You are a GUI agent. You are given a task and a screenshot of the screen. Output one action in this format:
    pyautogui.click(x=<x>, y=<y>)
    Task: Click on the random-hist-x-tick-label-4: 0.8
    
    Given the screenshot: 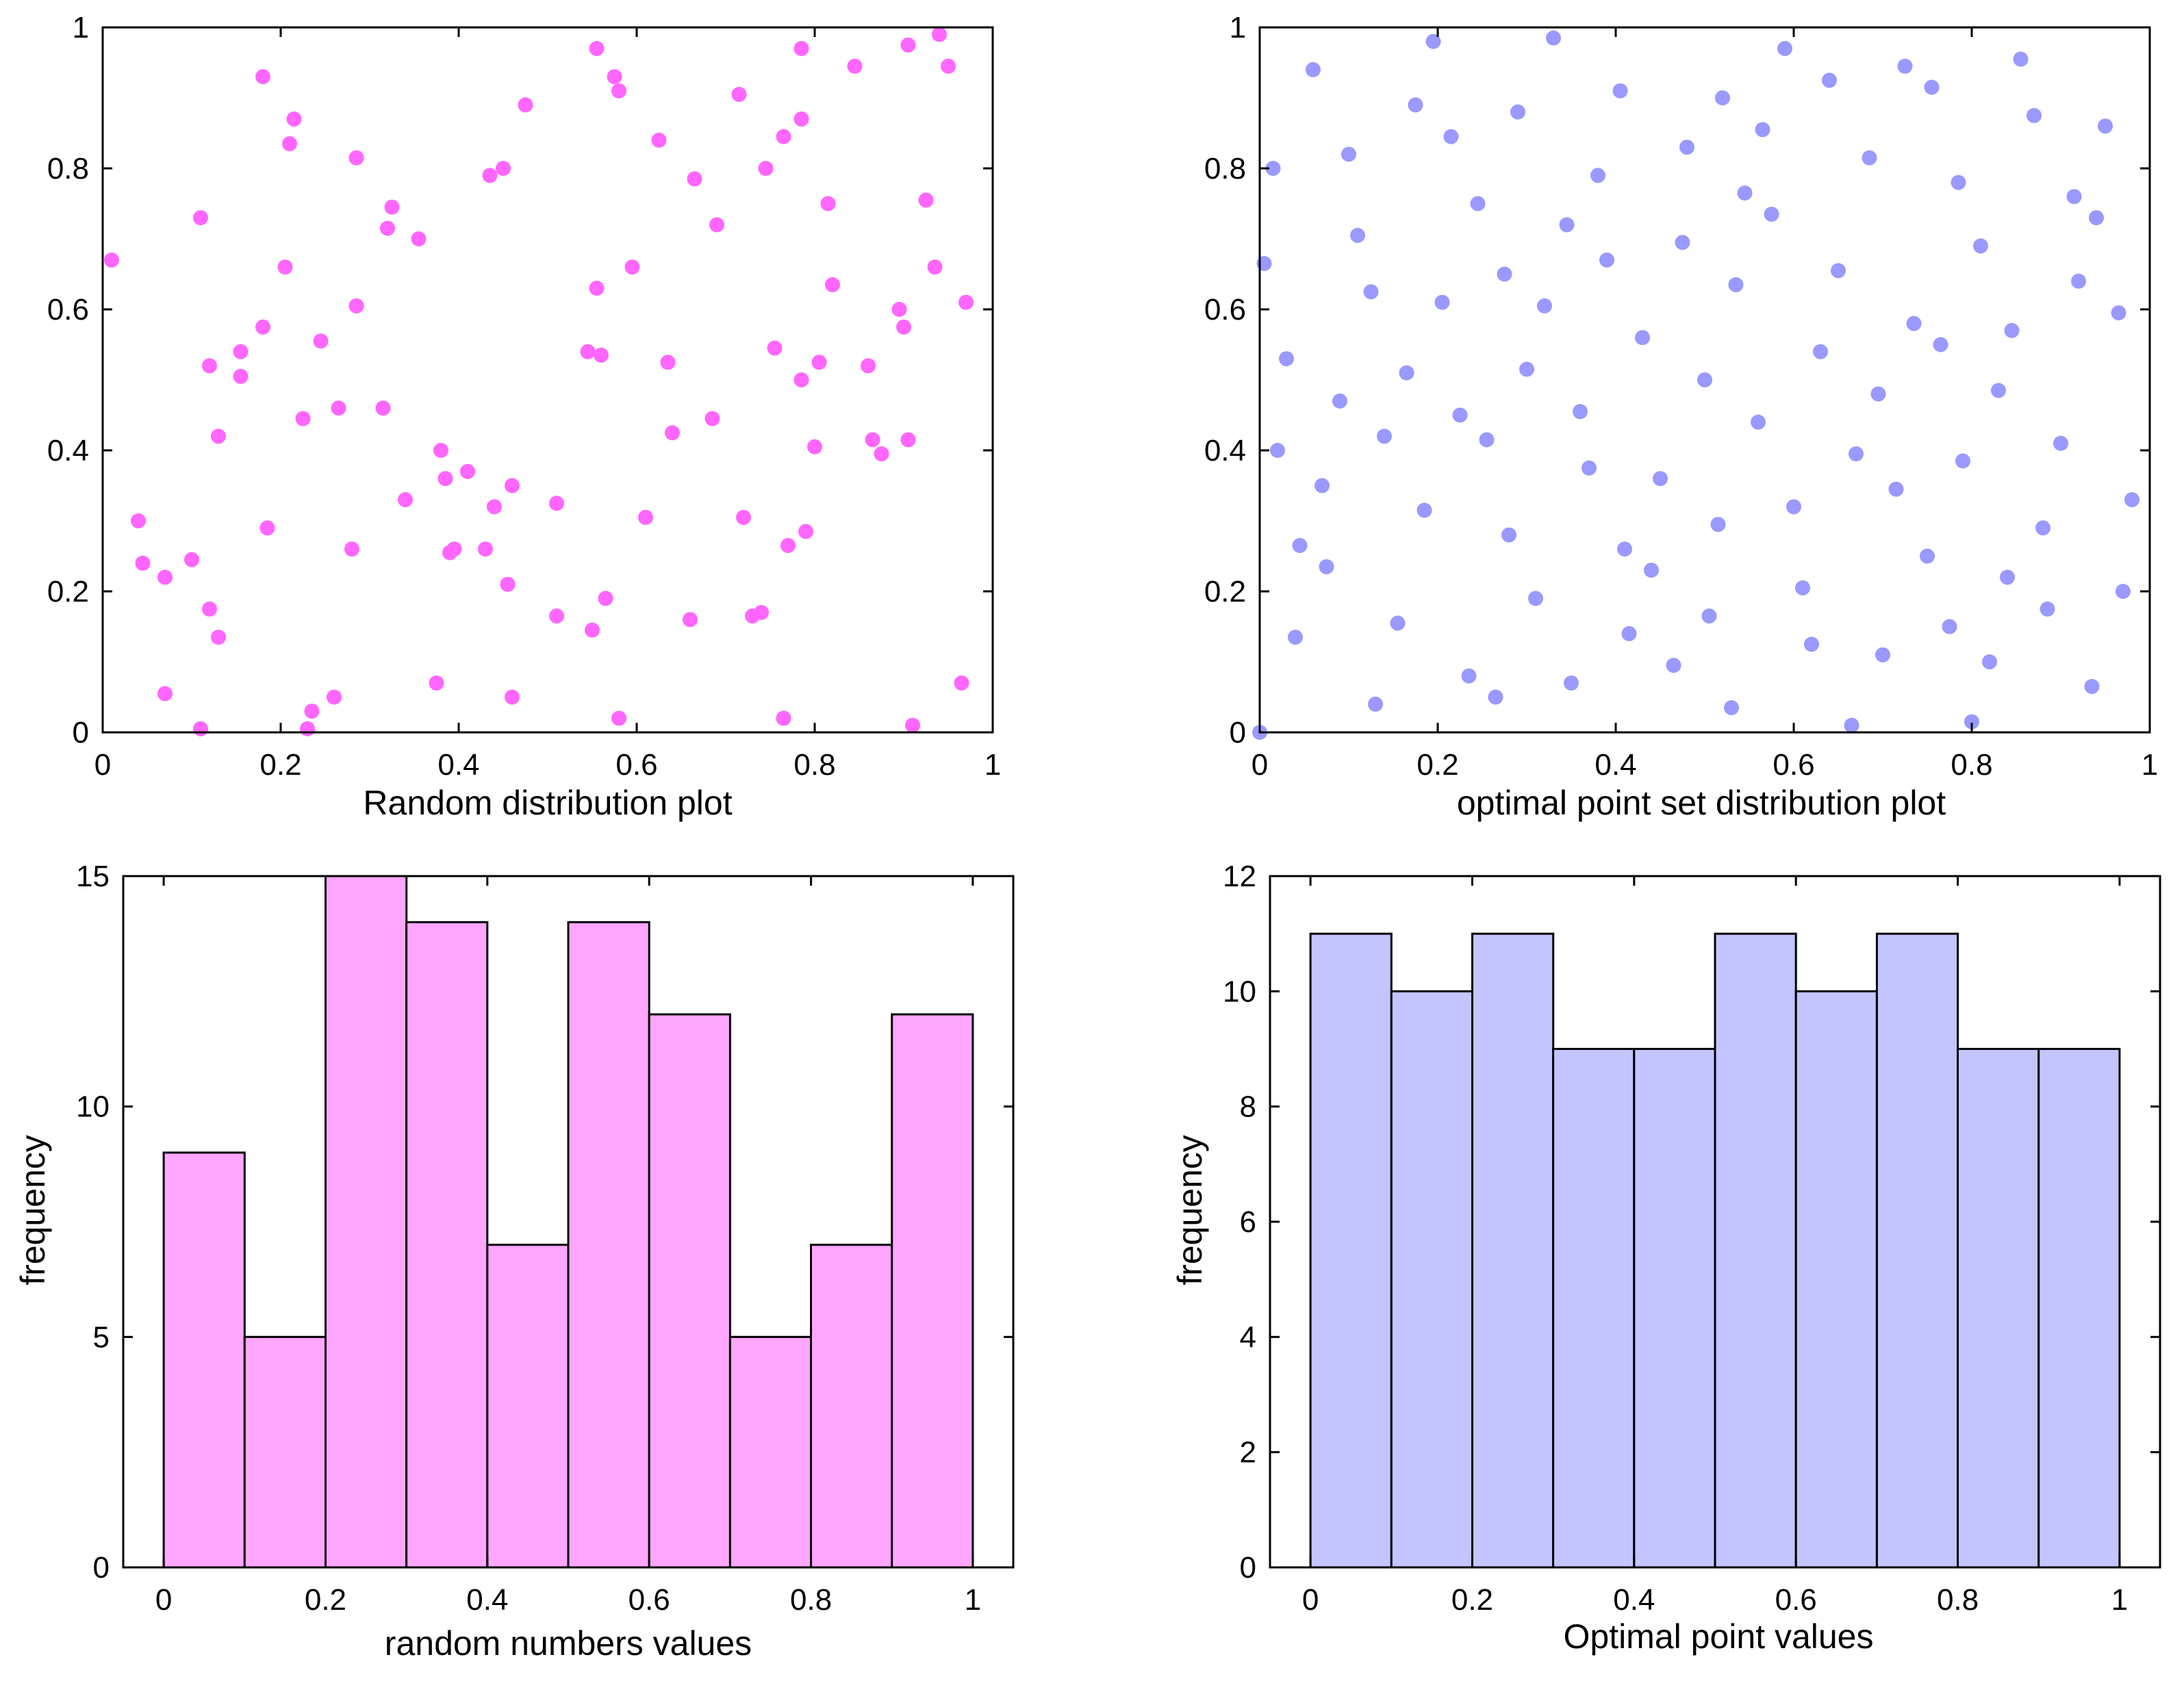 What is the action you would take?
    pyautogui.click(x=811, y=1600)
    